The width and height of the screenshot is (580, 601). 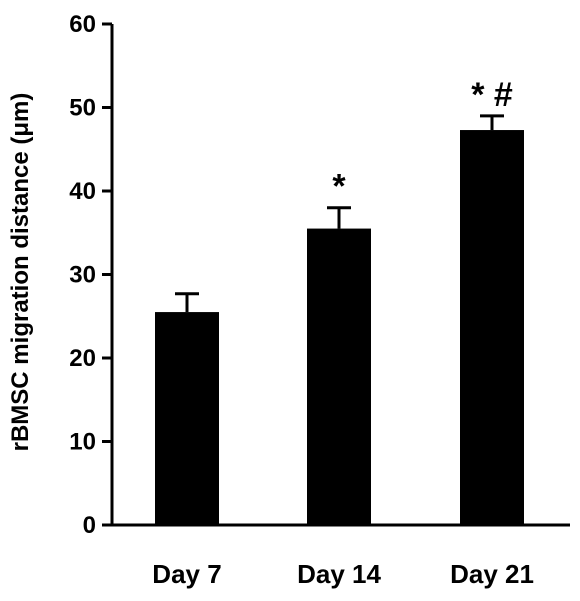 What do you see at coordinates (82, 191) in the screenshot?
I see `y-tick-label: 40` at bounding box center [82, 191].